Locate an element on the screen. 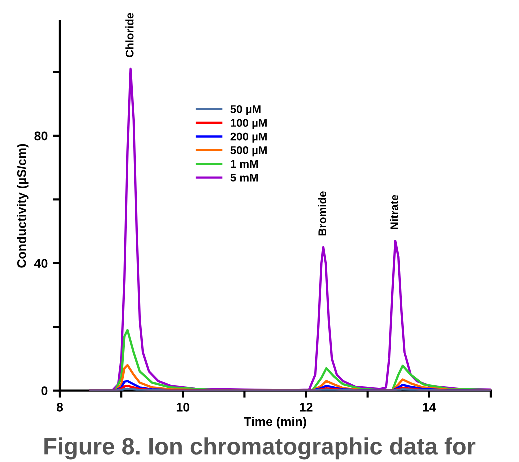 The image size is (519, 462). y-axis-title: Conductivity (µS/cm) is located at coordinates (23, 206).